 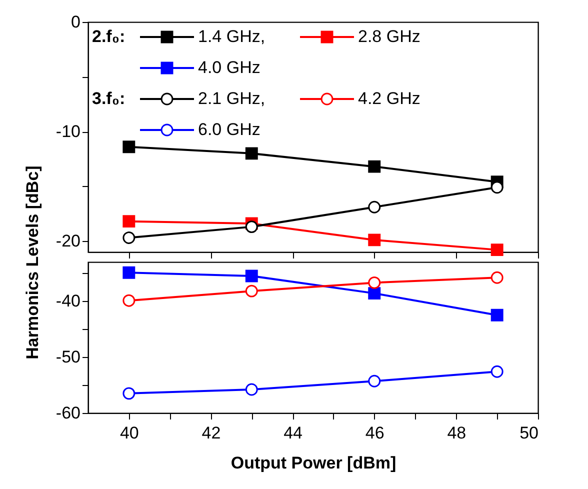 I want to click on legend-label: 6.0 GHz, so click(x=229, y=129).